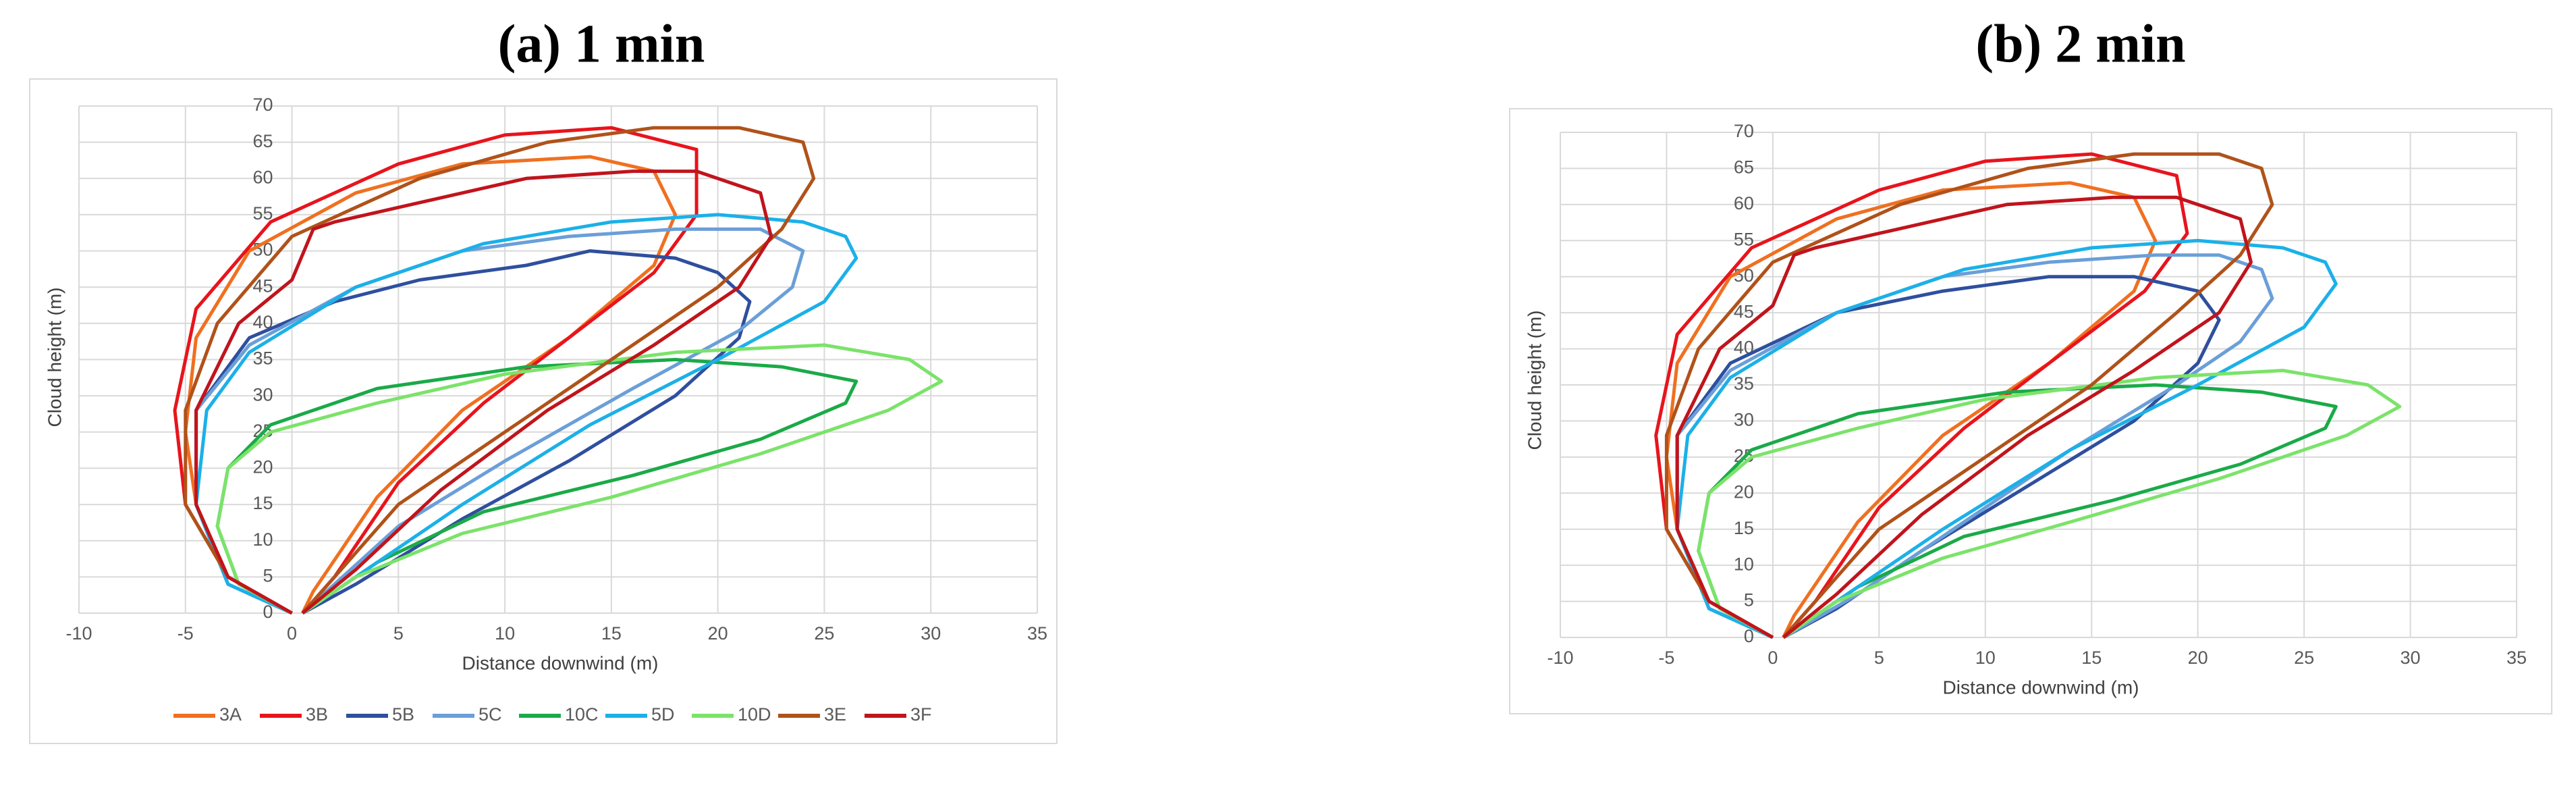  Describe the element at coordinates (230, 715) in the screenshot. I see `legend-label: 3A` at that location.